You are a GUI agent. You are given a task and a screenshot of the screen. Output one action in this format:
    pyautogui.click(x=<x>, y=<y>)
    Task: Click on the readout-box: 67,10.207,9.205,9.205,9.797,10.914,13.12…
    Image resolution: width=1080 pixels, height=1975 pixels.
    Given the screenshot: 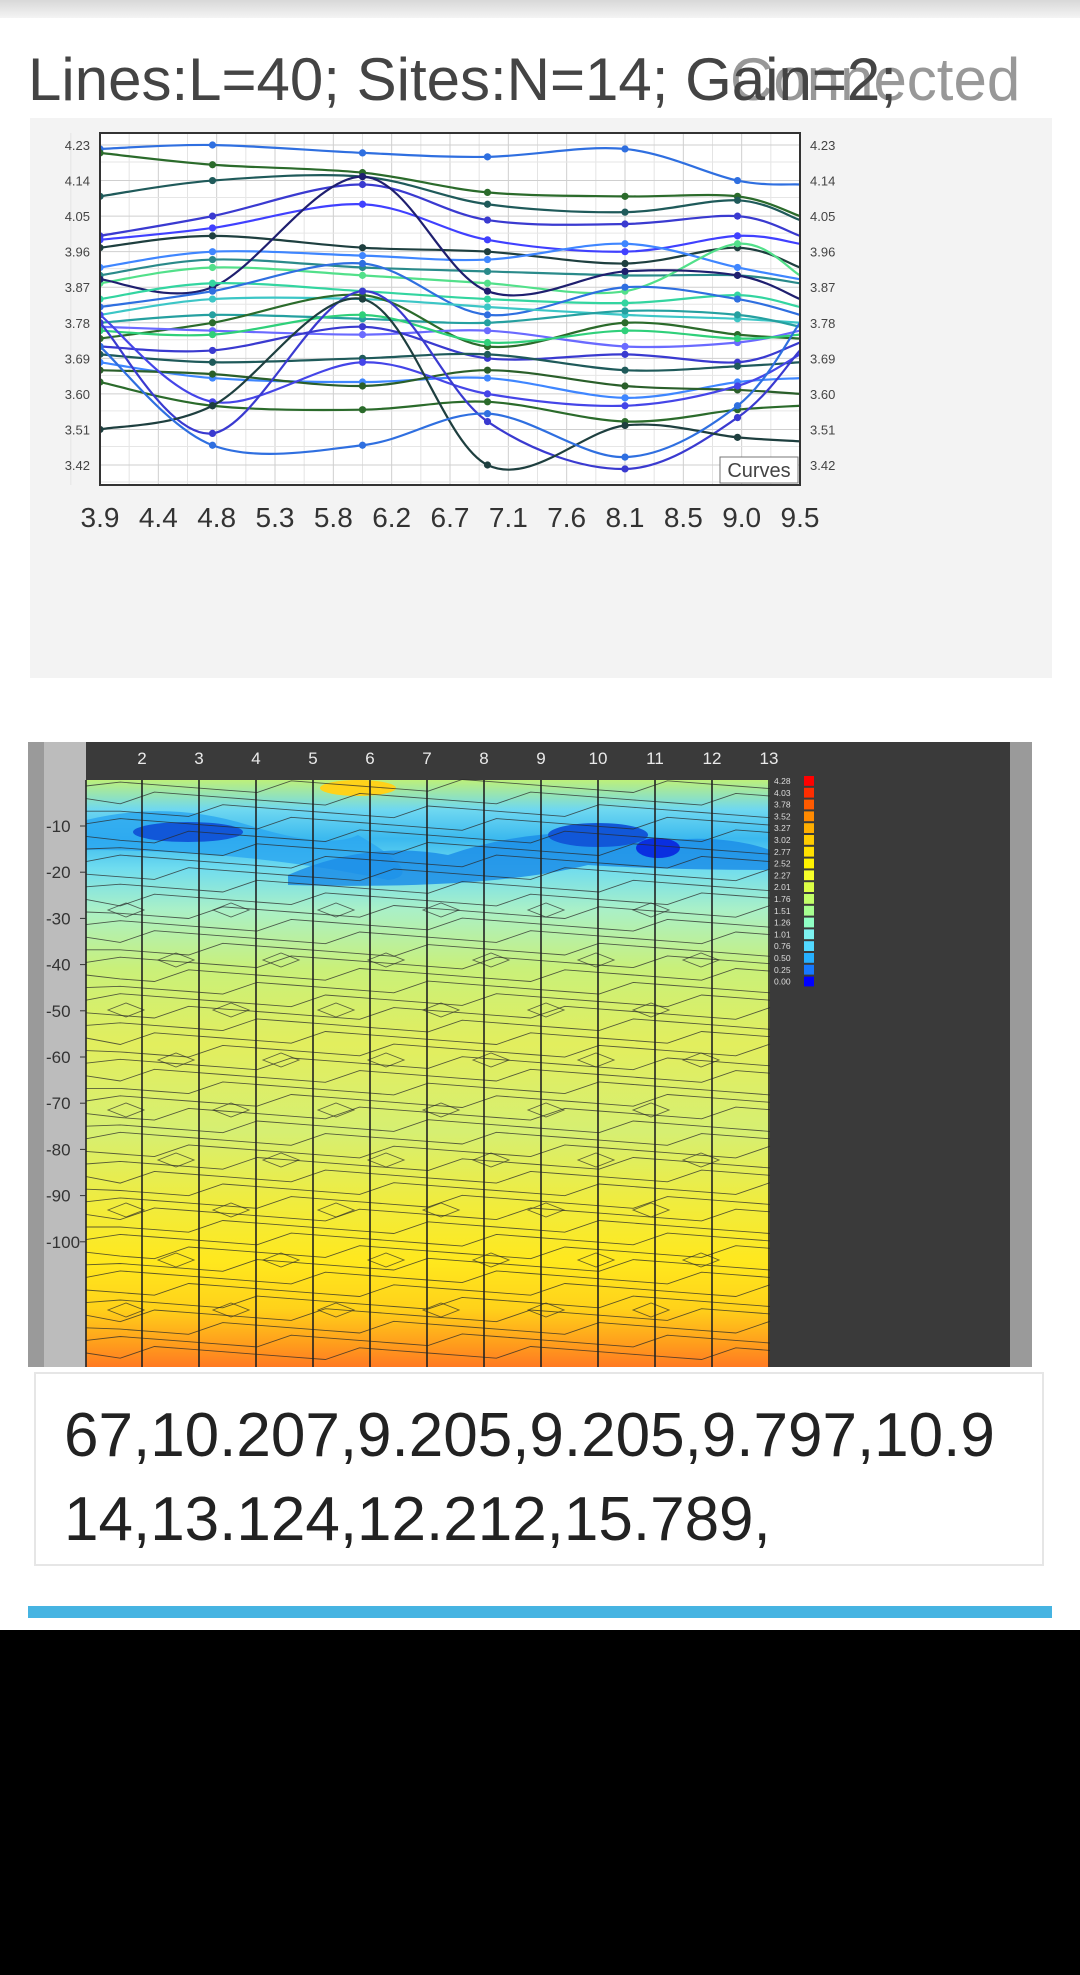 What is the action you would take?
    pyautogui.click(x=539, y=1469)
    